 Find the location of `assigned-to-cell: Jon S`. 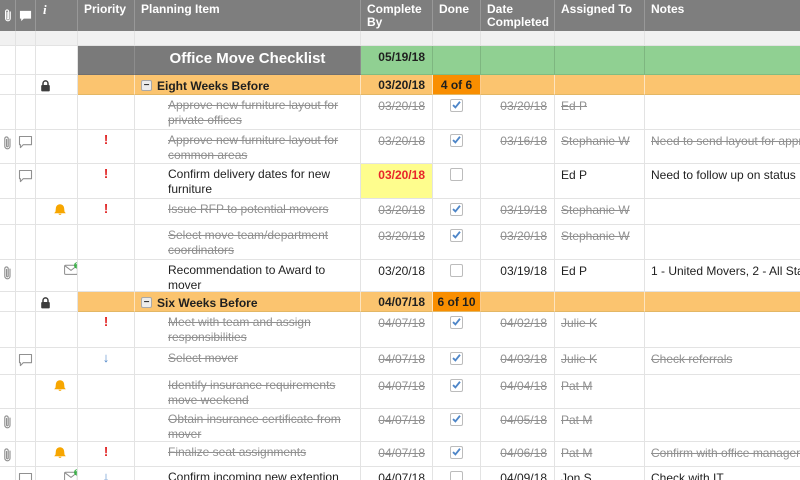

assigned-to-cell: Jon S is located at coordinates (600, 473).